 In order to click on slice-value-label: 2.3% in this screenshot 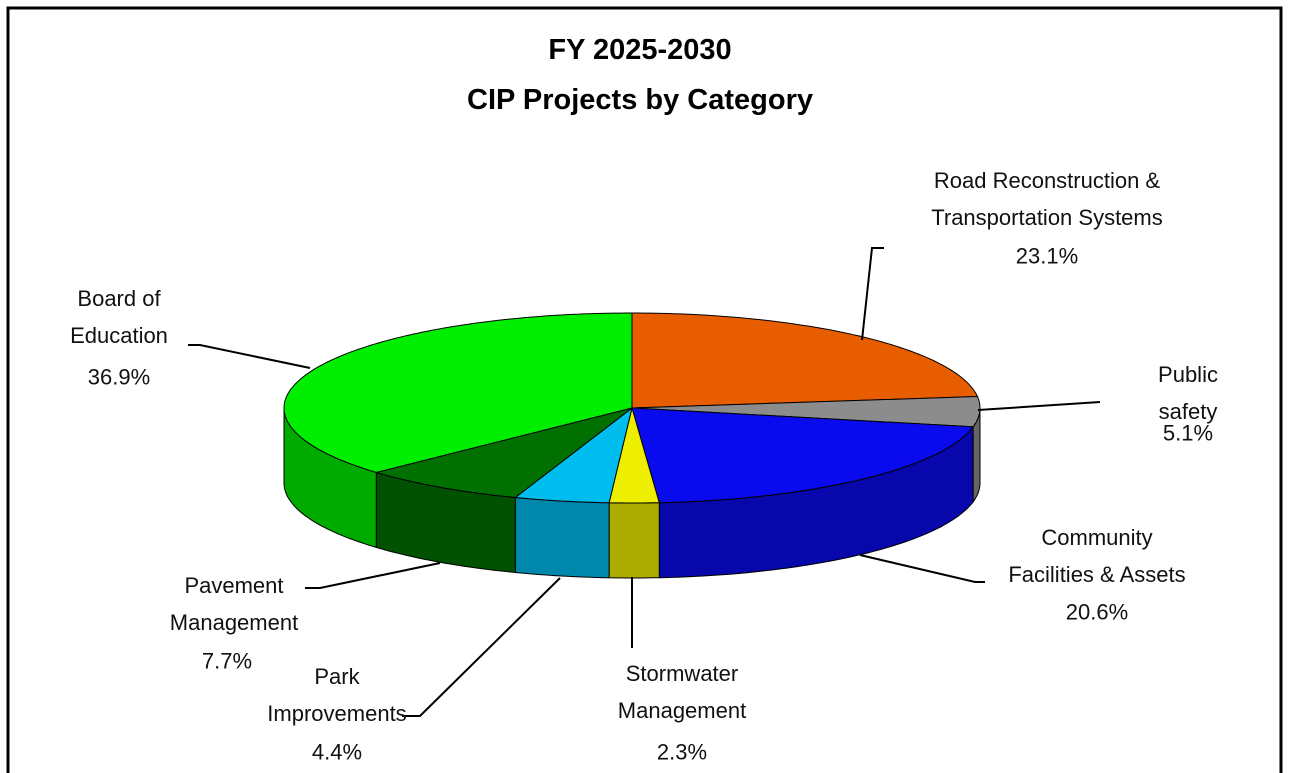, I will do `click(682, 752)`.